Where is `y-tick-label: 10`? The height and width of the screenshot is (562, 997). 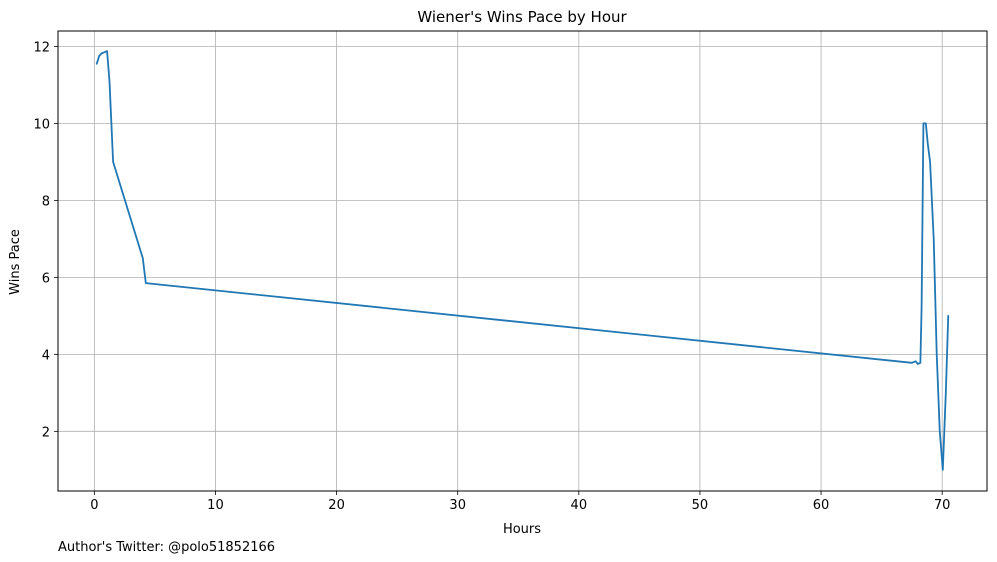 y-tick-label: 10 is located at coordinates (41, 124).